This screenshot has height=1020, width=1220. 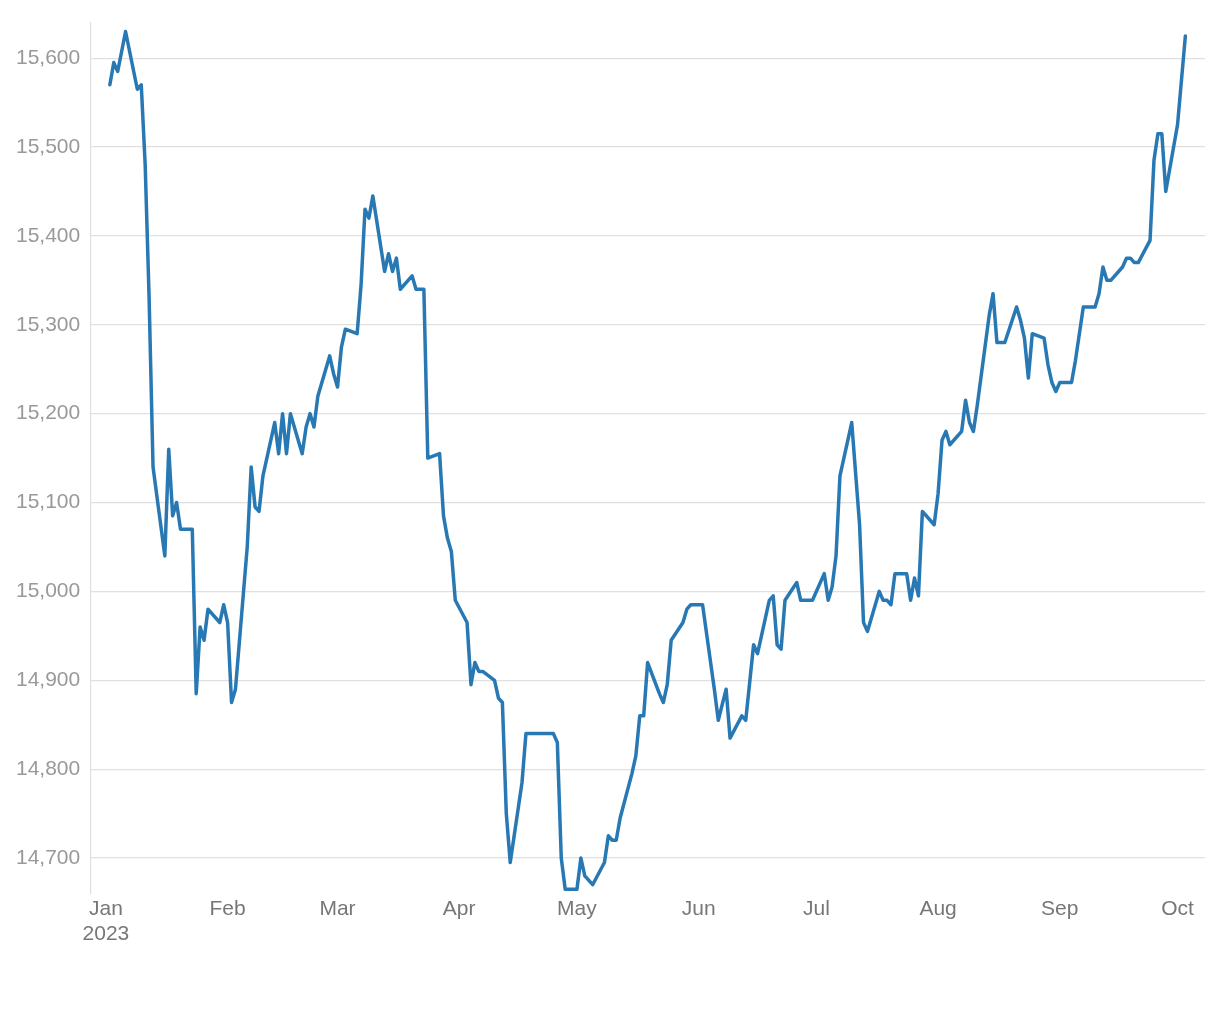 I want to click on y-tick-label: 15,300, so click(x=48, y=323).